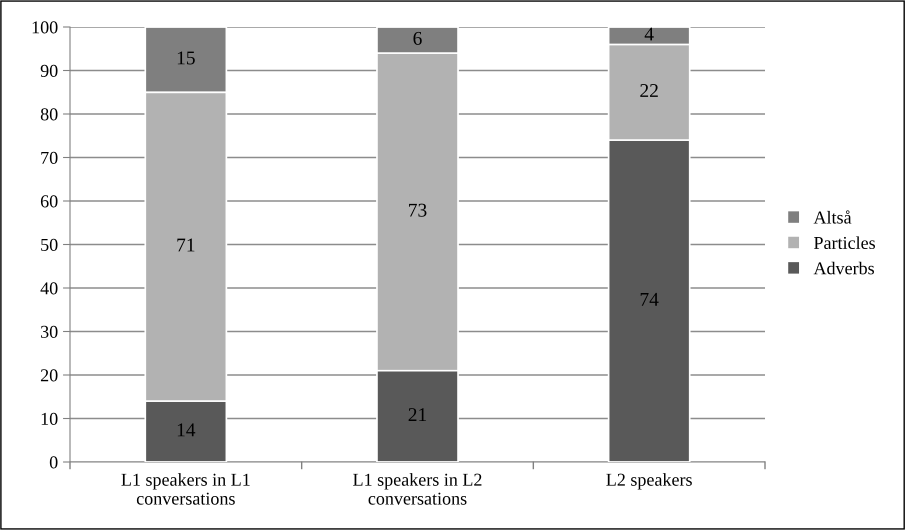  What do you see at coordinates (185, 245) in the screenshot?
I see `data-label: 71` at bounding box center [185, 245].